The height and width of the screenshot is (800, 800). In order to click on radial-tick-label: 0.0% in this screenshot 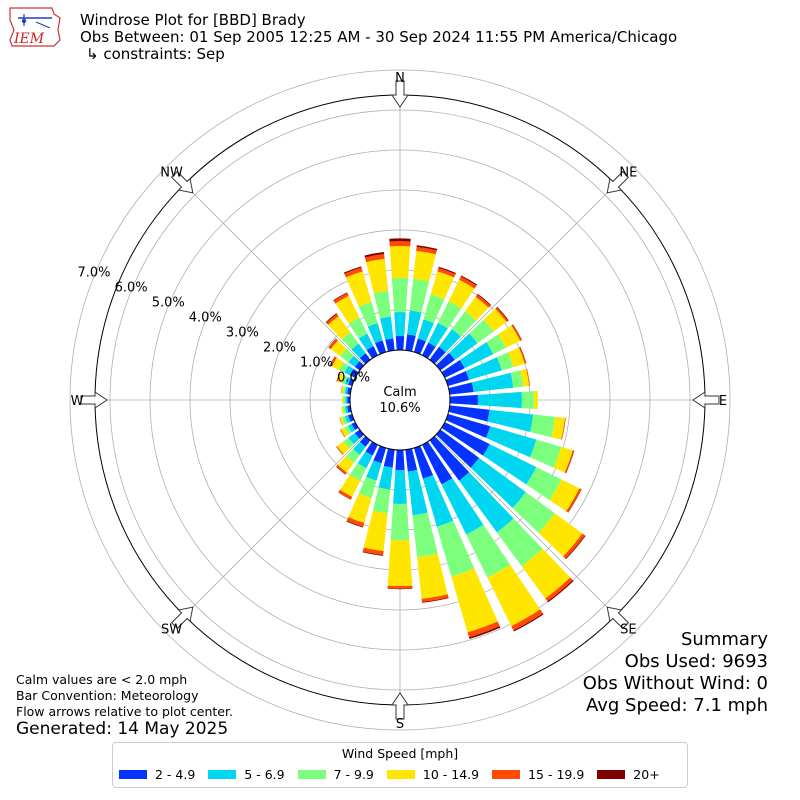, I will do `click(353, 377)`.